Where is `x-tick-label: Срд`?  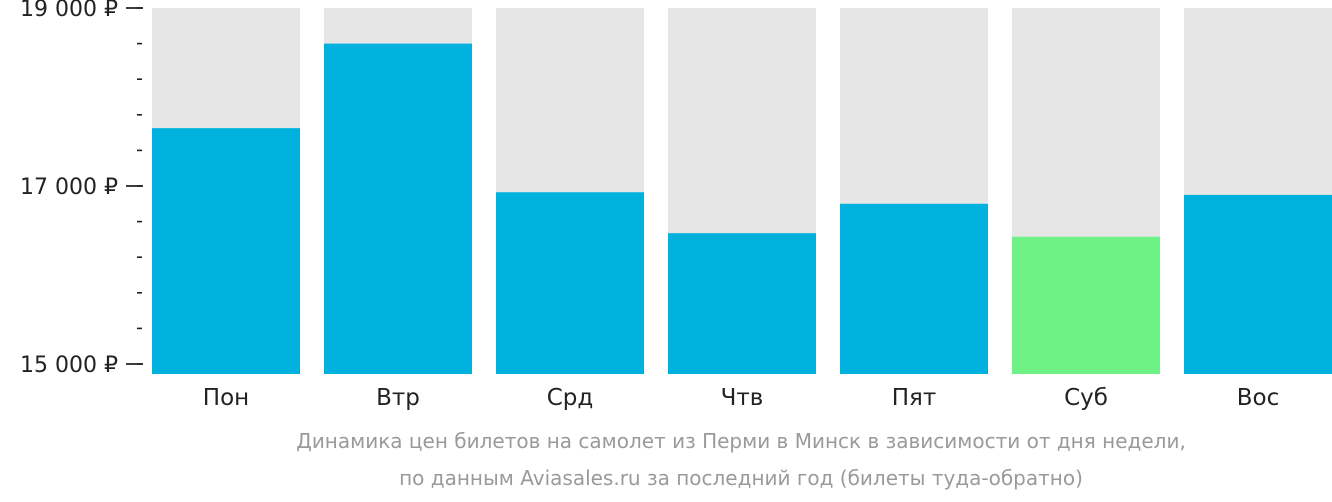 x-tick-label: Срд is located at coordinates (570, 398).